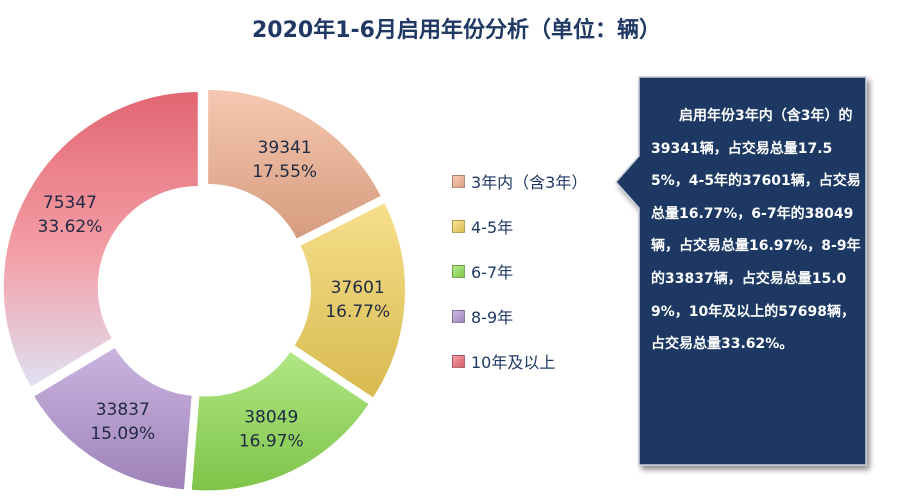 This screenshot has height=501, width=913. I want to click on slice-value-label: 37601, so click(358, 288).